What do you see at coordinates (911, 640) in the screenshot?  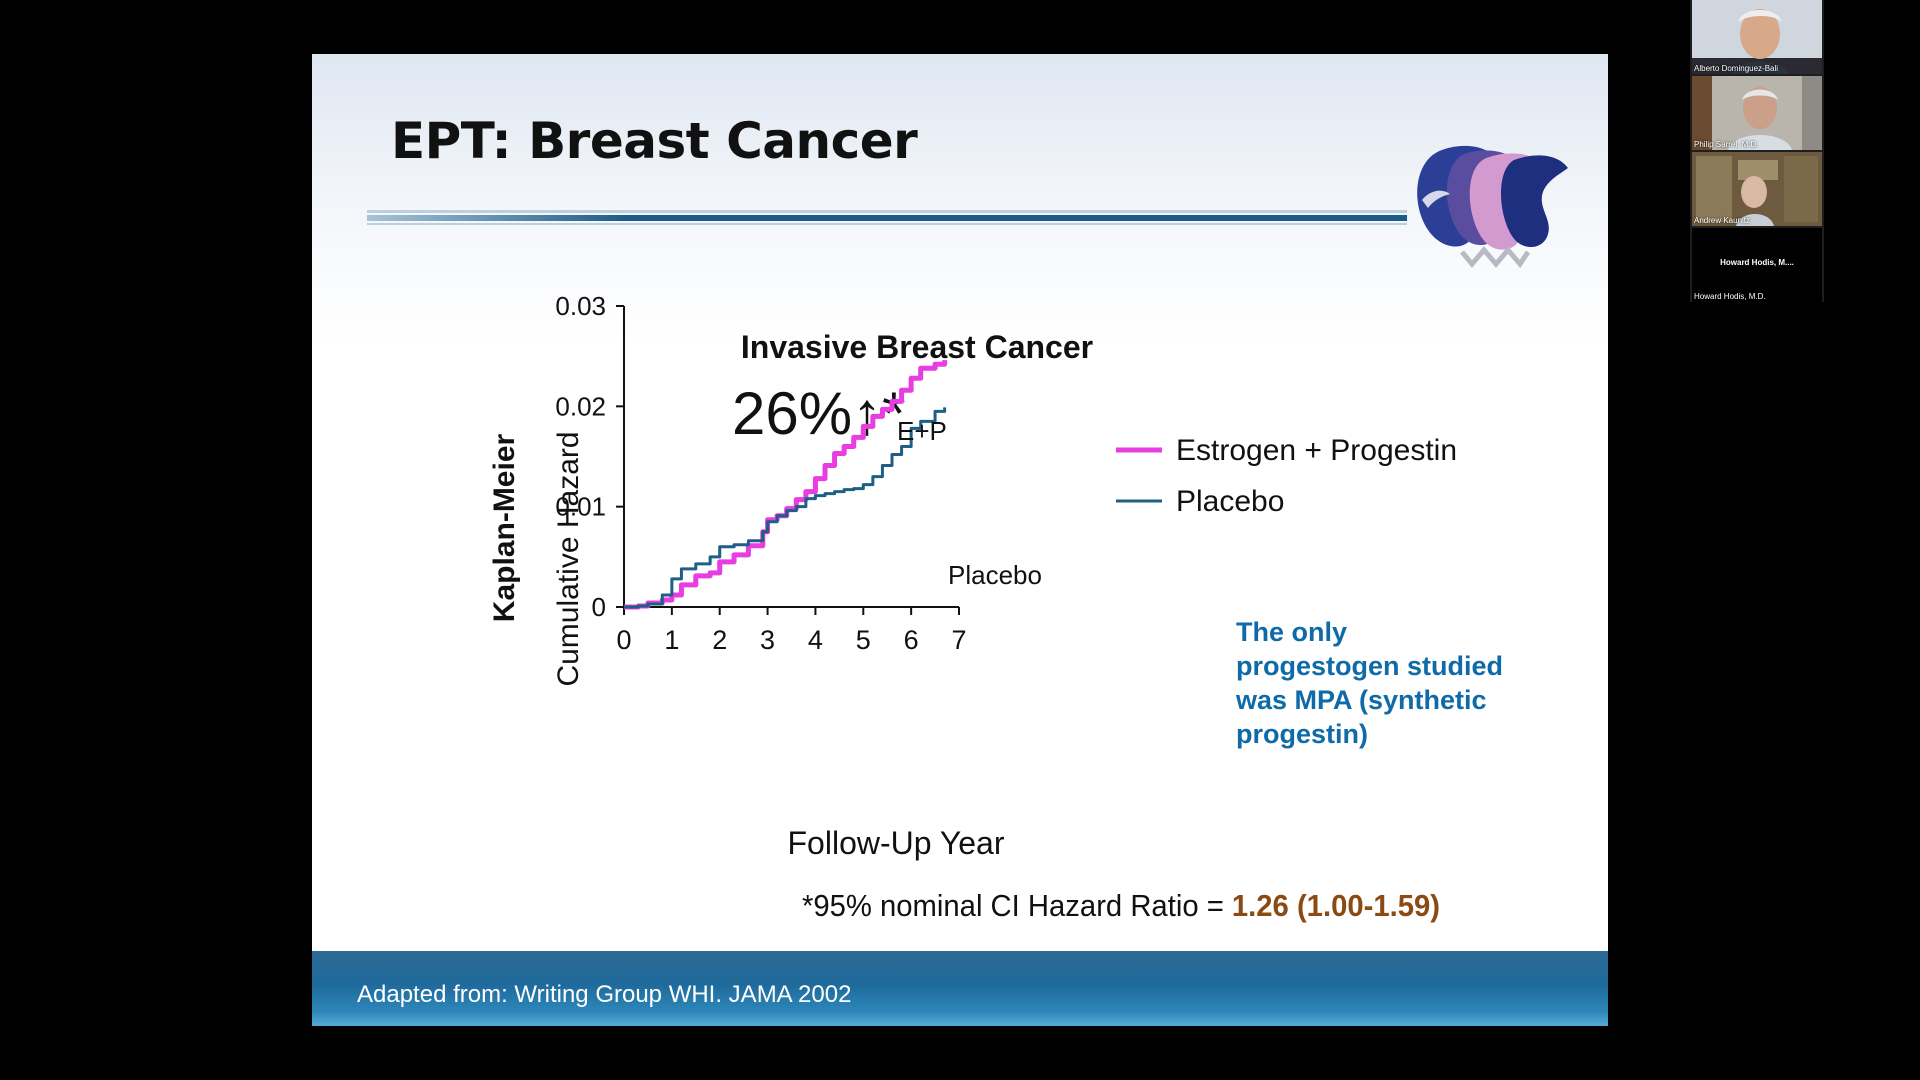 I see `x-tick-label: 6` at bounding box center [911, 640].